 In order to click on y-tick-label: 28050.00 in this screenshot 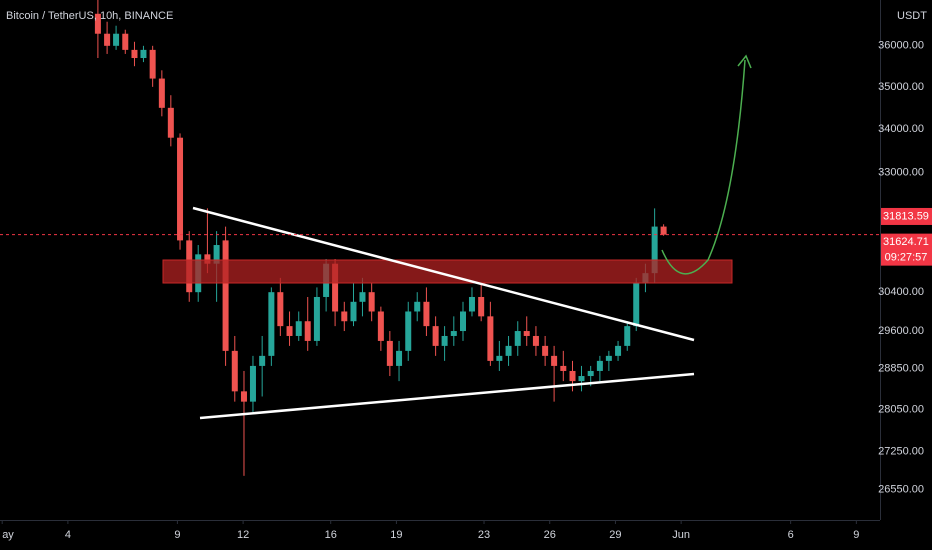, I will do `click(901, 409)`.